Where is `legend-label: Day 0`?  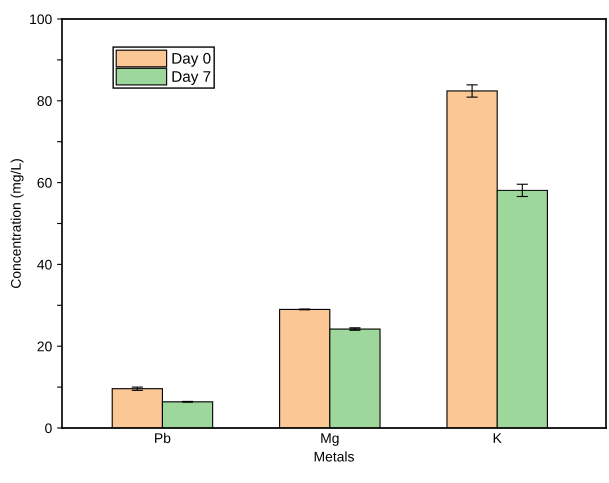 legend-label: Day 0 is located at coordinates (191, 59).